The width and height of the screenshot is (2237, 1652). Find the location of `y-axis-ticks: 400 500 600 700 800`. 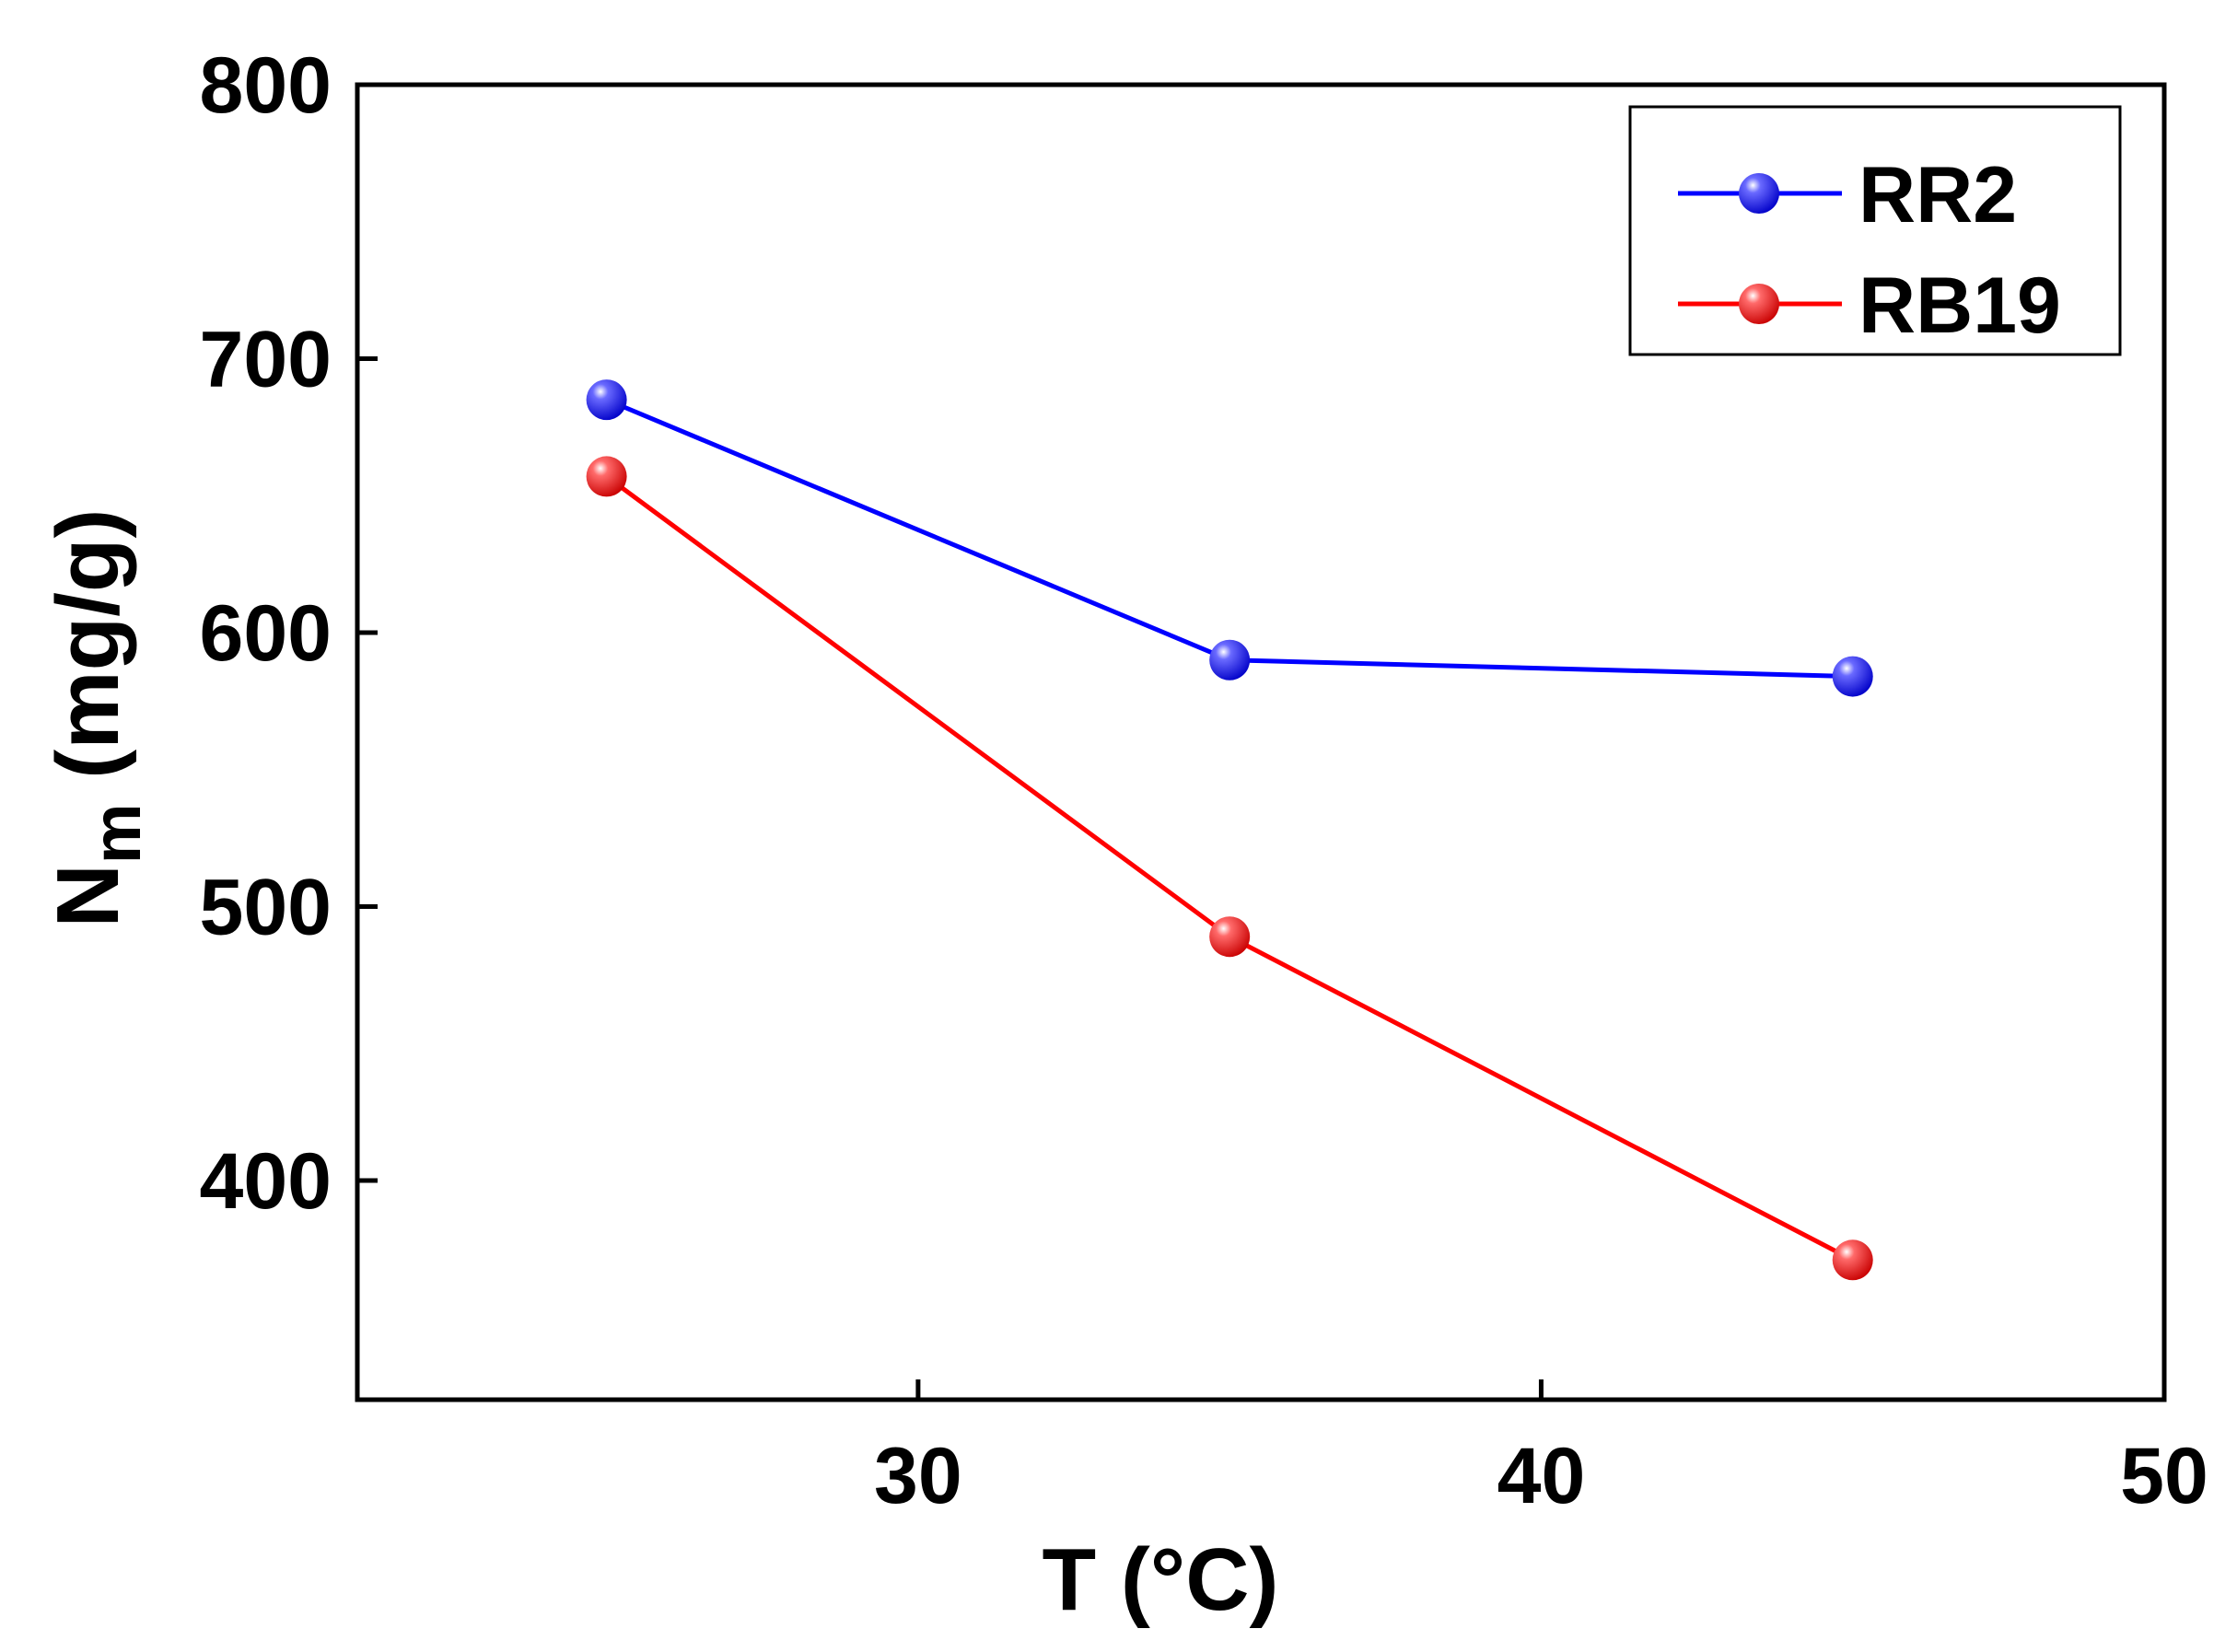

y-axis-ticks: 400 500 600 700 800 is located at coordinates (289, 633).